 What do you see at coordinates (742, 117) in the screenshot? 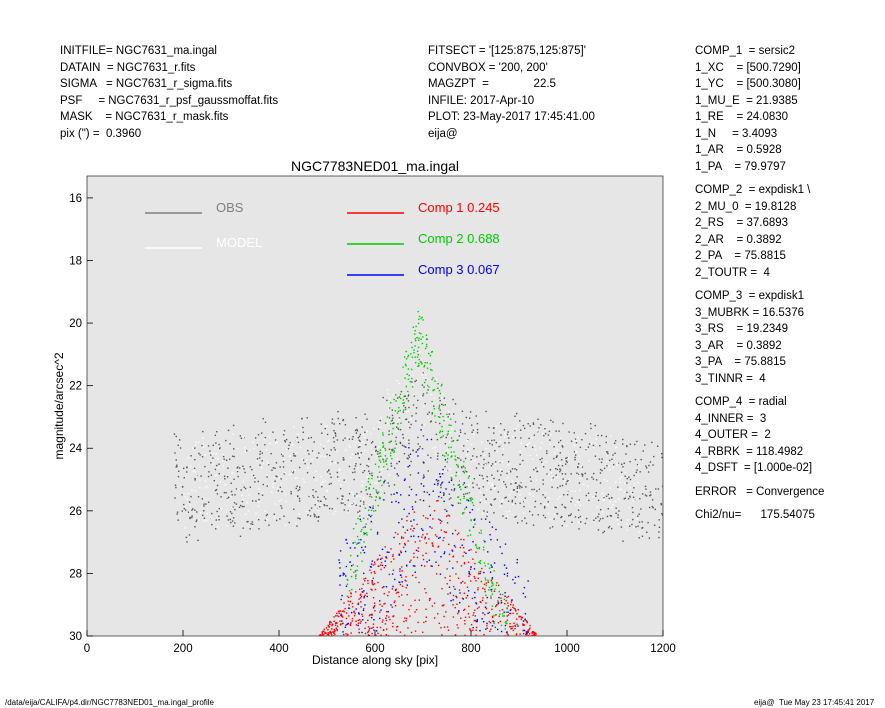
I see `param-line: 1_RE = 24.0830` at bounding box center [742, 117].